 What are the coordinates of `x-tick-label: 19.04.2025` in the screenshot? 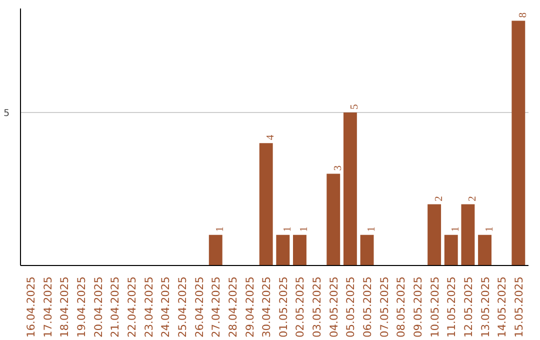 It's located at (81, 307).